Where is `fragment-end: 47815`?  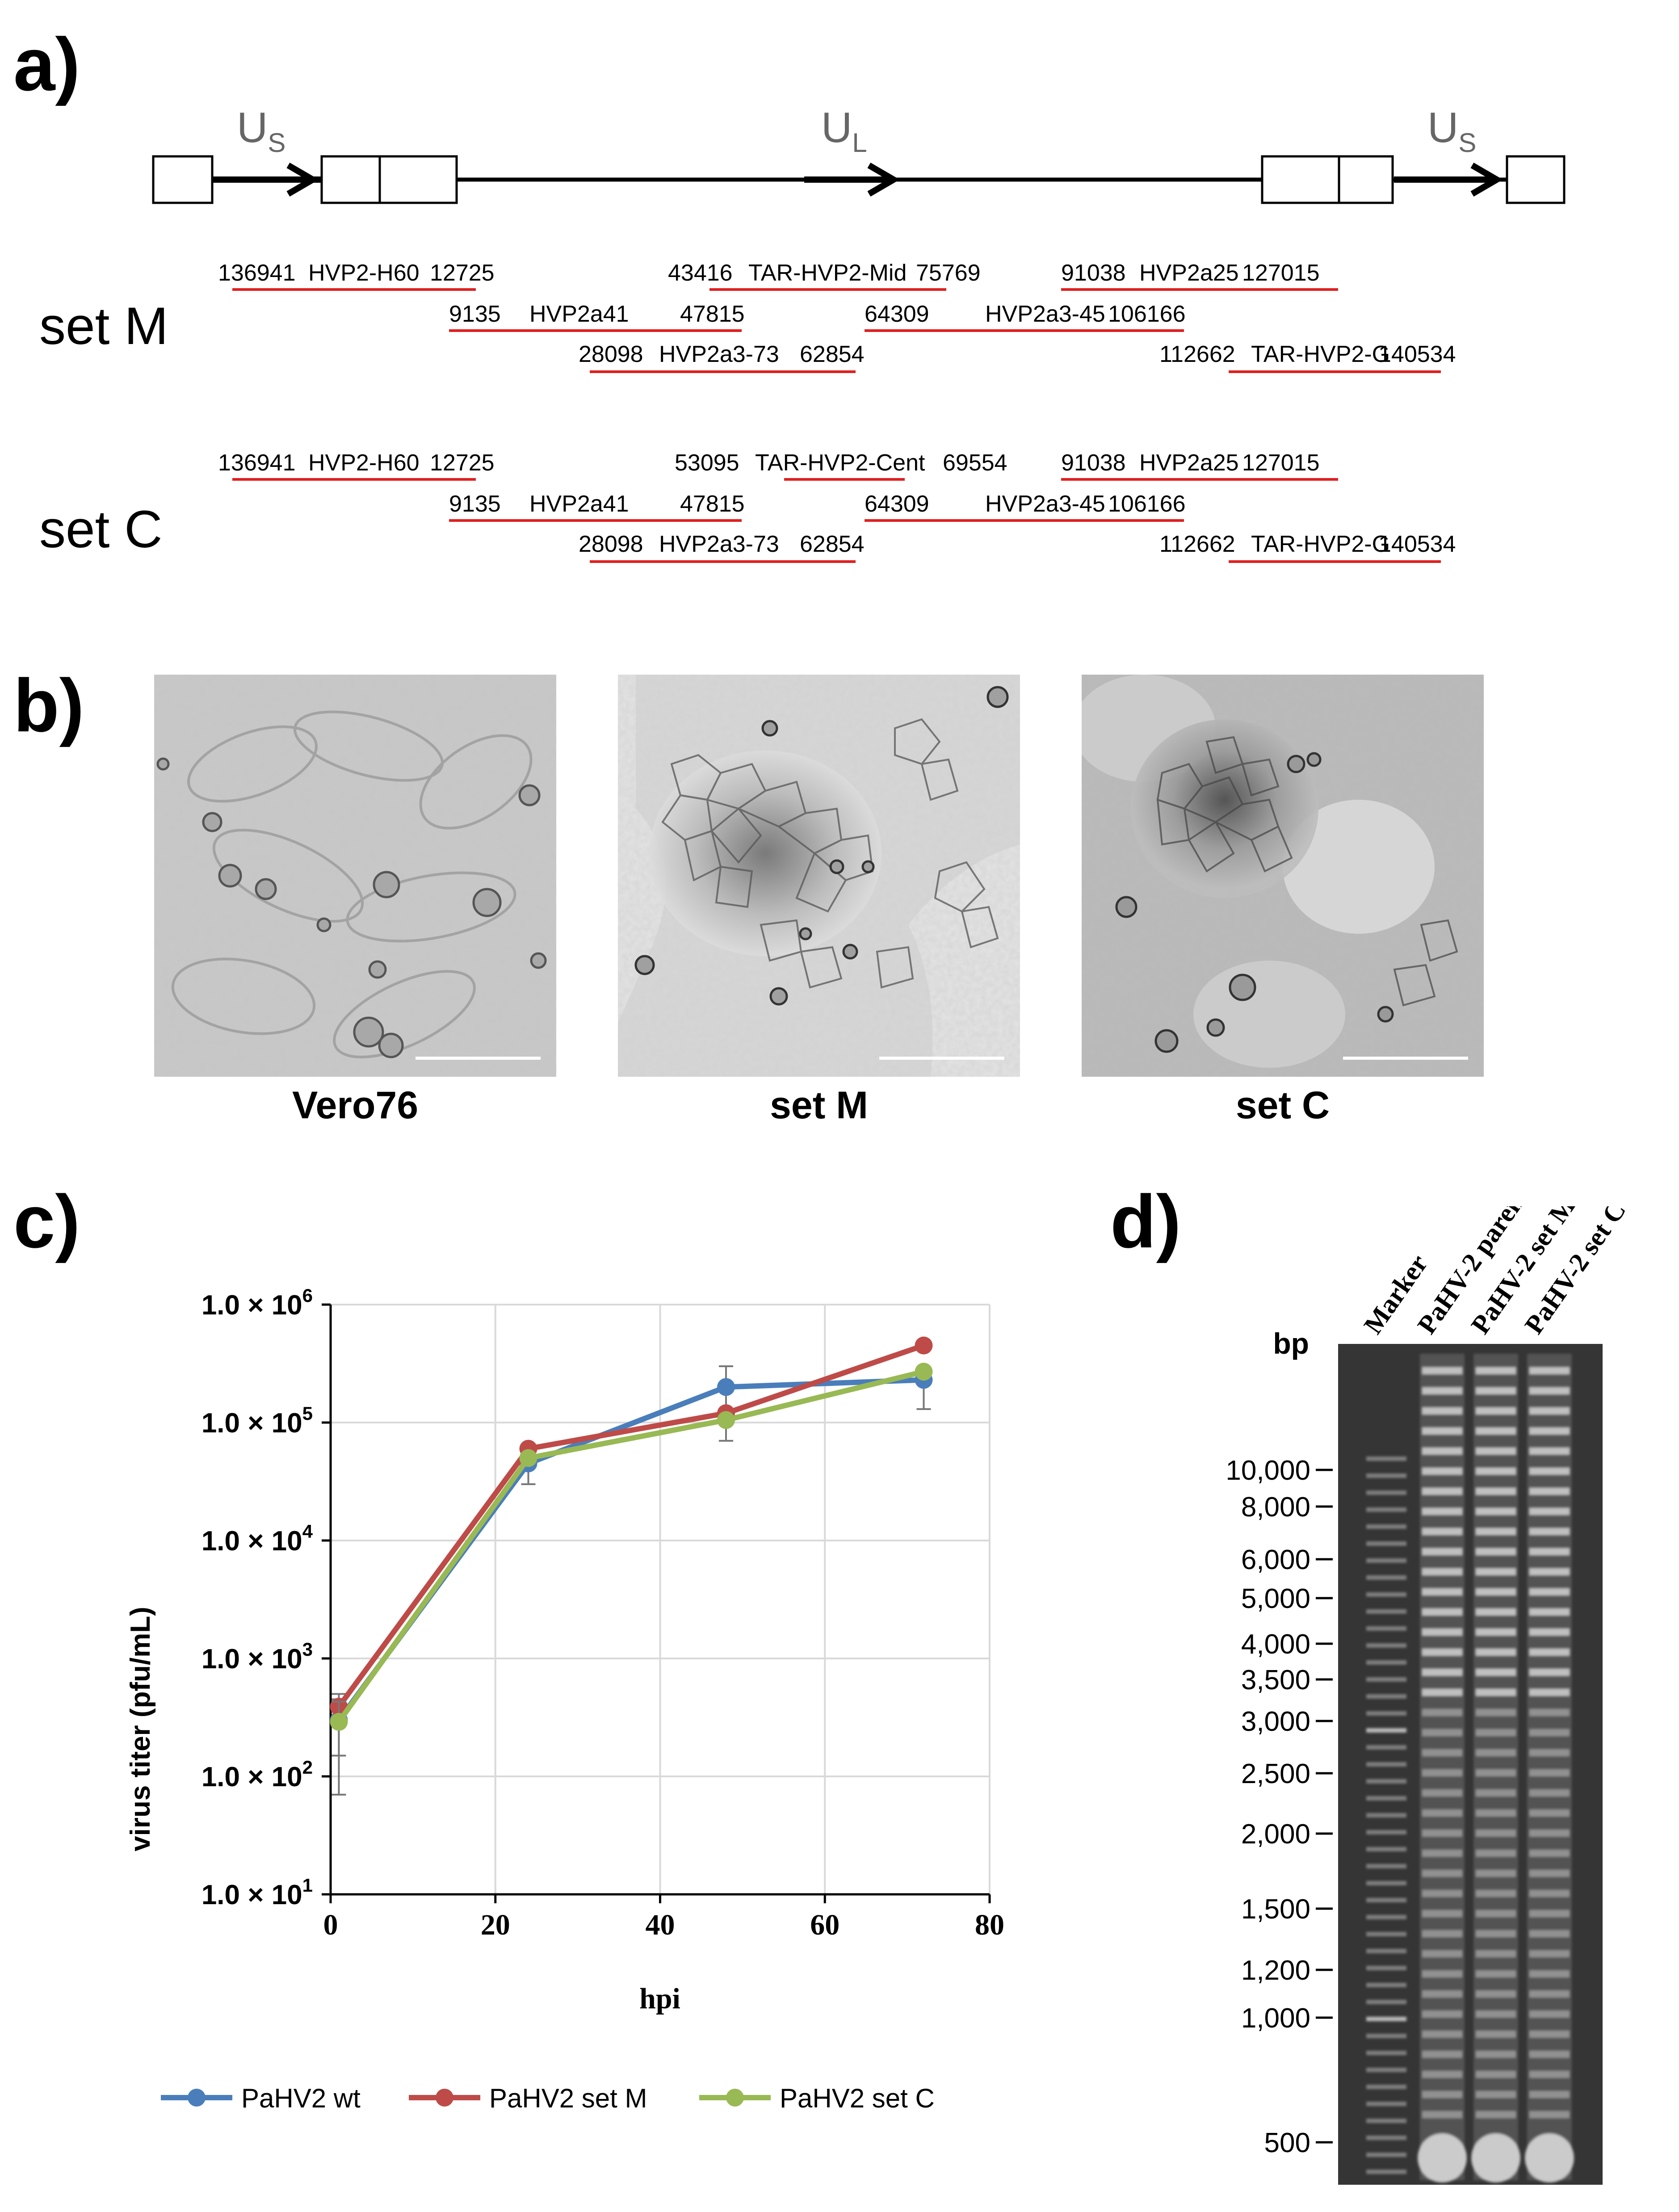 fragment-end: 47815 is located at coordinates (712, 504).